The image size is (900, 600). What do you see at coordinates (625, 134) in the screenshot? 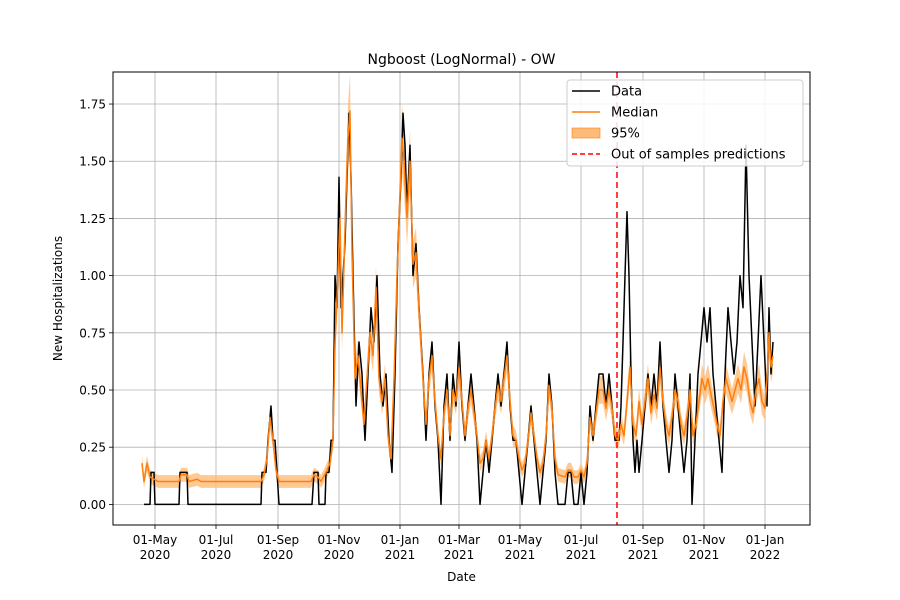
I see `legend-label-95: 95%` at bounding box center [625, 134].